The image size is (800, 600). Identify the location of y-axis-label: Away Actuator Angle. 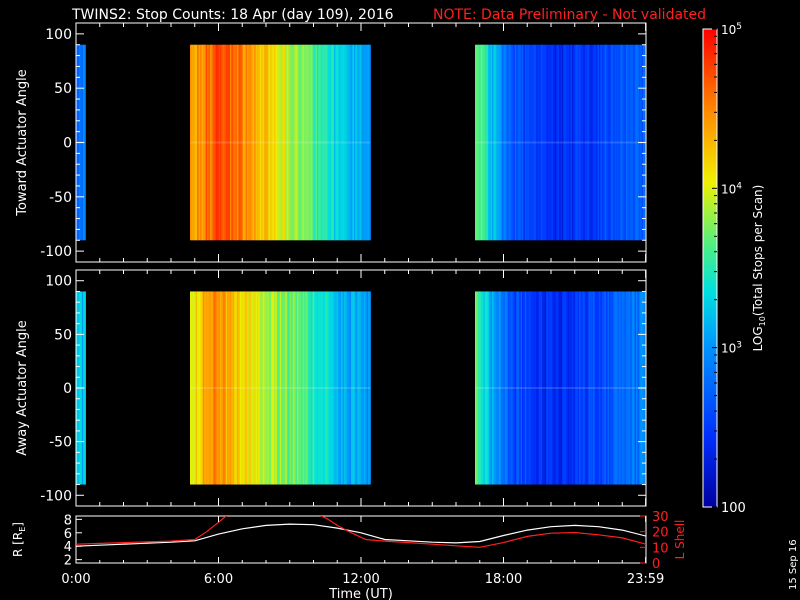
(22, 387).